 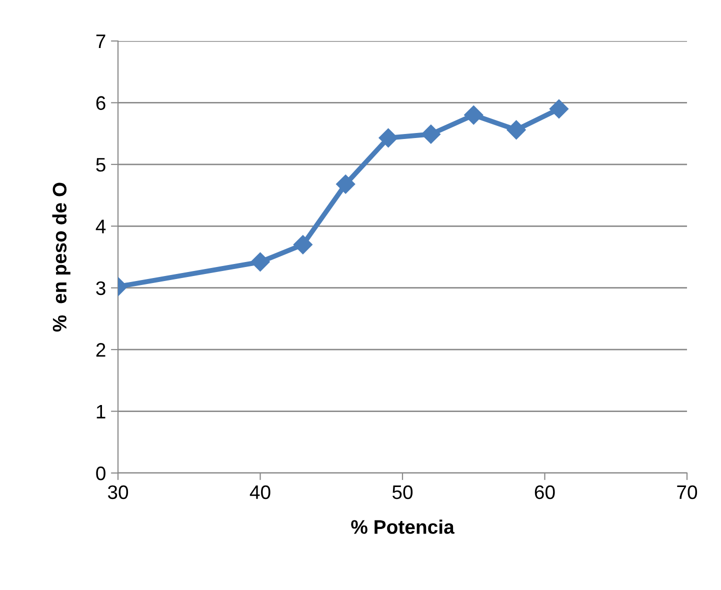 I want to click on x-tick-label: 40, so click(x=260, y=492).